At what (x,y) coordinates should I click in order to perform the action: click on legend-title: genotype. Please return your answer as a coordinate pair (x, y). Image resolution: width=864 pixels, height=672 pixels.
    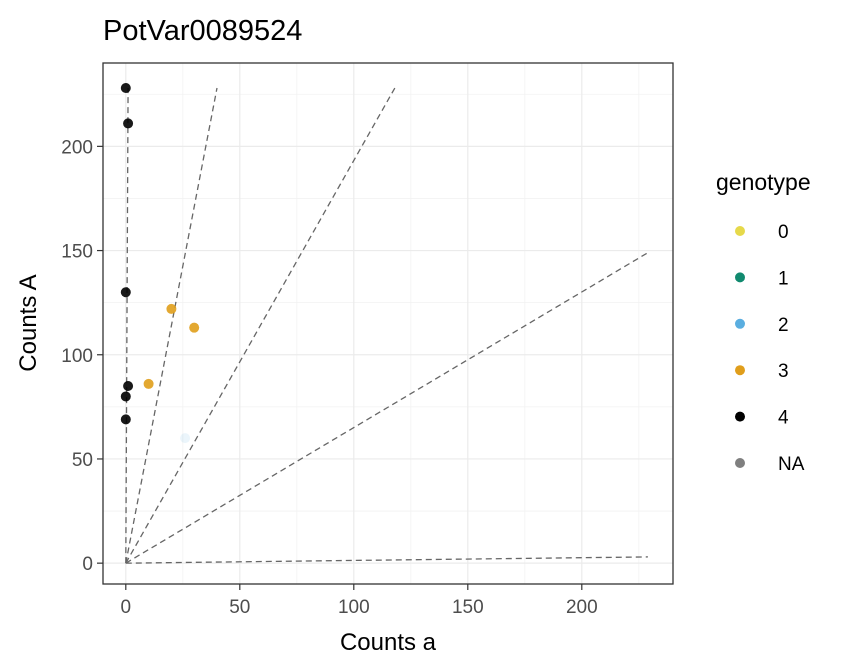
    Looking at the image, I should click on (763, 182).